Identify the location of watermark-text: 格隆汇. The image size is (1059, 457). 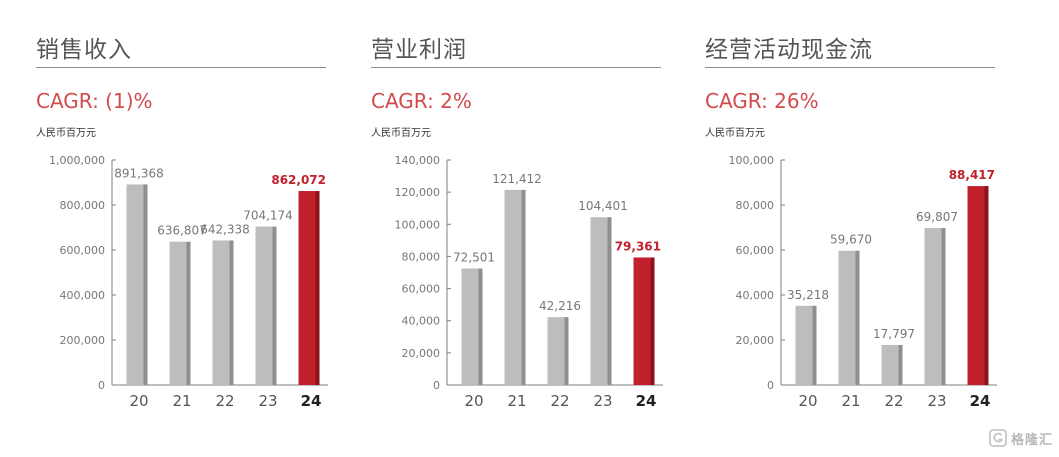
(1031, 440).